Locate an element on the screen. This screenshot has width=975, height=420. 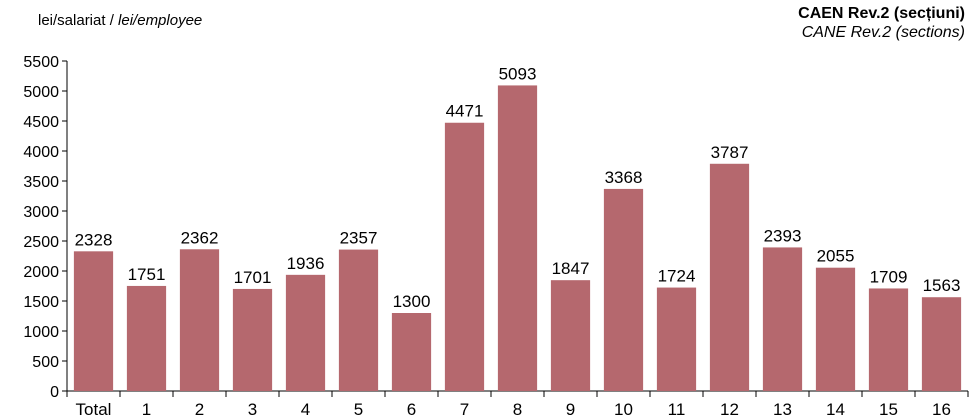
x-tick-label: 10 is located at coordinates (623, 409).